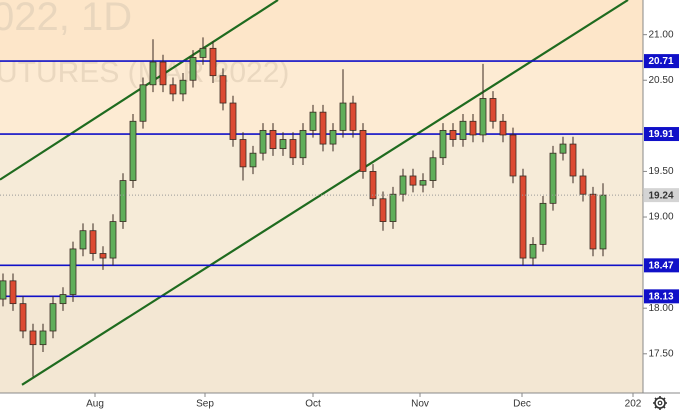 The image size is (680, 414). Describe the element at coordinates (95, 404) in the screenshot. I see `x-tick-label: Aug` at that location.